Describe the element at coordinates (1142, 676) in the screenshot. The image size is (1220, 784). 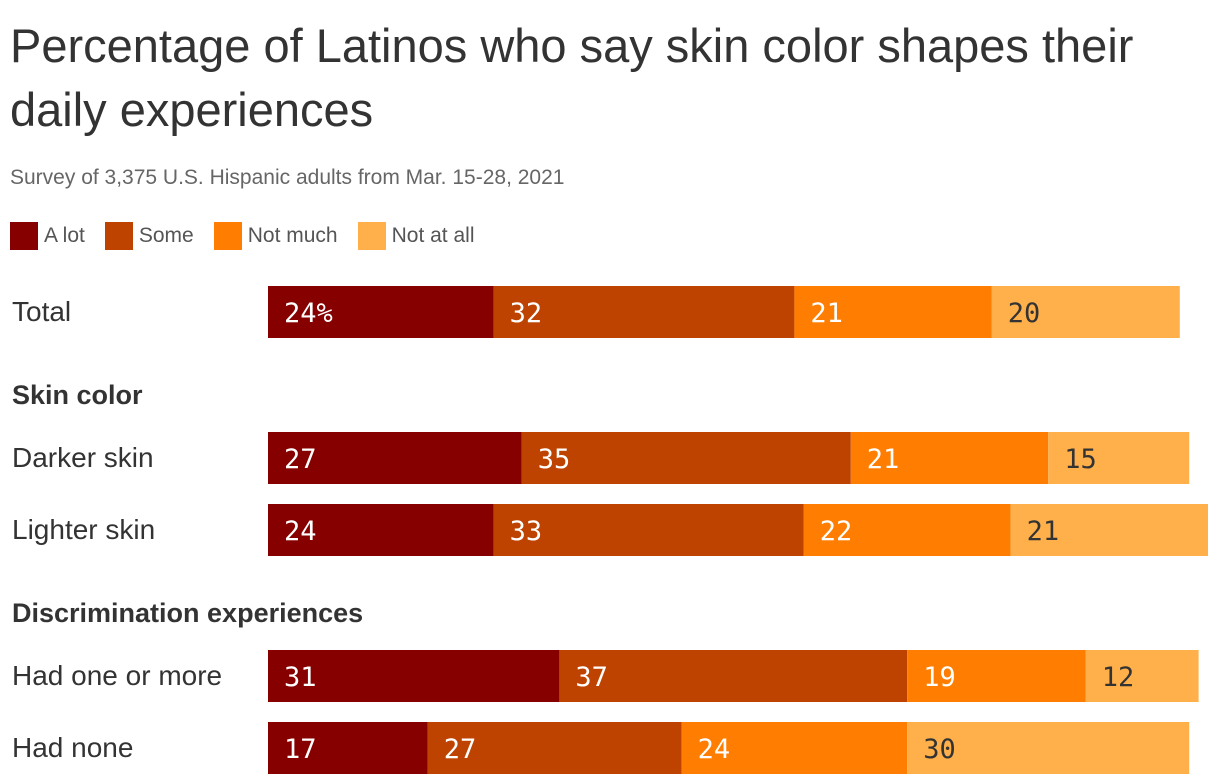
I see `bar-had-one-or-more-not-at-all` at that location.